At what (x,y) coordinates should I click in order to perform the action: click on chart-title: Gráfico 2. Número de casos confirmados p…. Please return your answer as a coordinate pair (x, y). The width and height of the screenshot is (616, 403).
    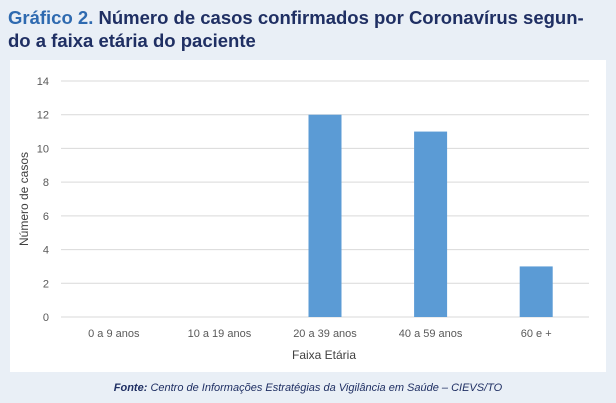
    Looking at the image, I should click on (308, 29).